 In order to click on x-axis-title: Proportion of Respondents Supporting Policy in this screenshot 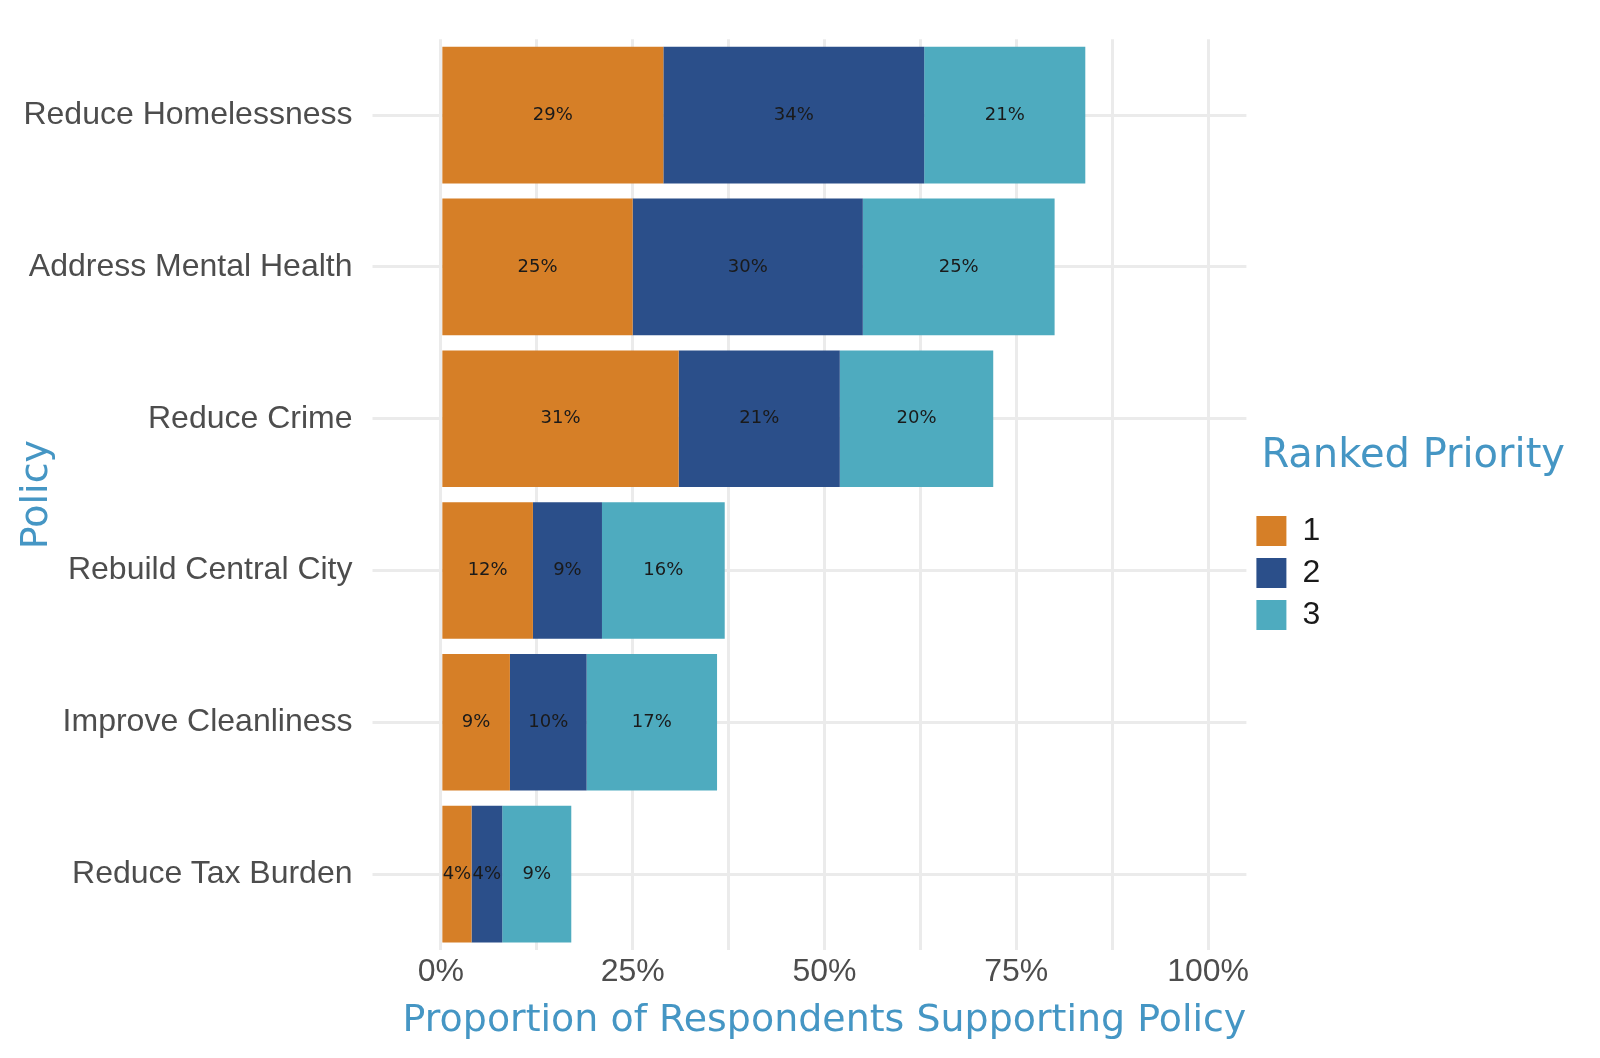, I will do `click(824, 1018)`.